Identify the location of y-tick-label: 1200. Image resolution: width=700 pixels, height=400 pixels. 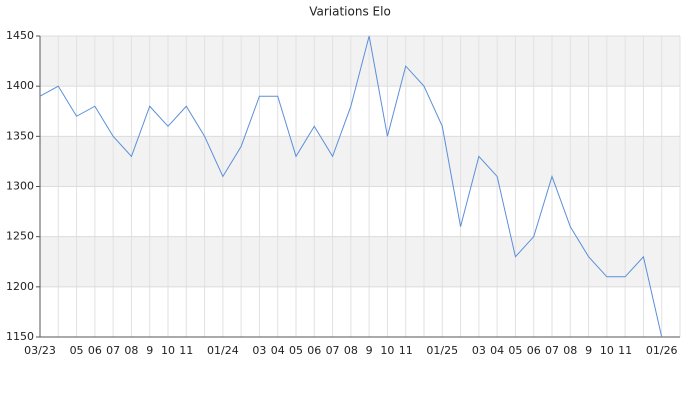
(20, 286).